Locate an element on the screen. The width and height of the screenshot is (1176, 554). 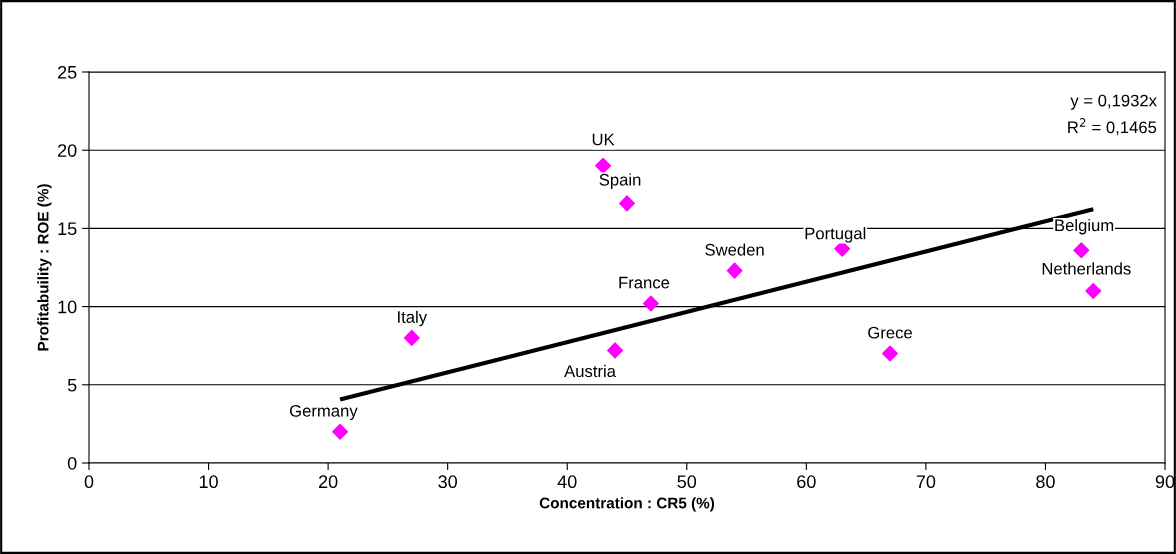
x-tick-label: 40 is located at coordinates (567, 482).